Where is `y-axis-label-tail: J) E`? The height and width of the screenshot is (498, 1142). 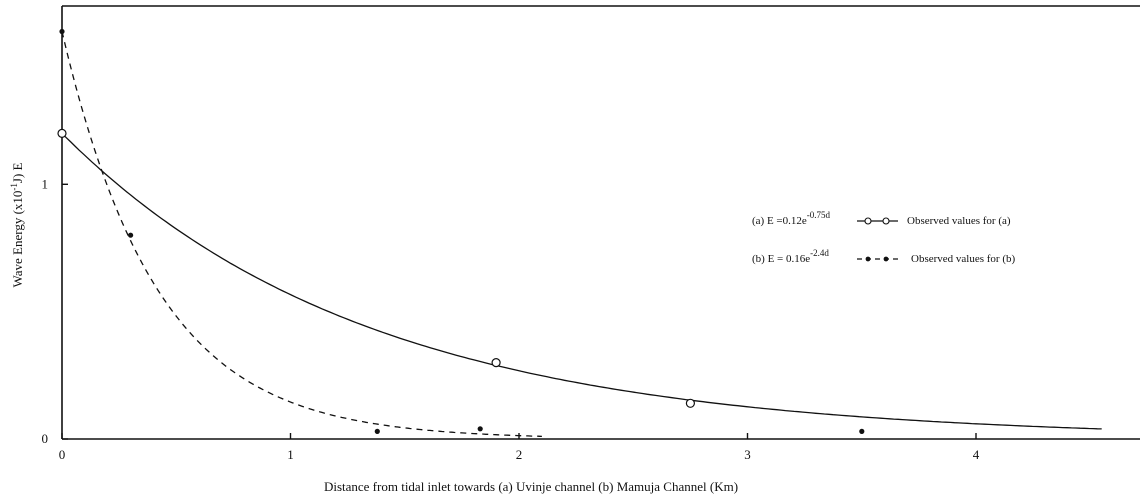
y-axis-label-tail: J) E is located at coordinates (17, 172).